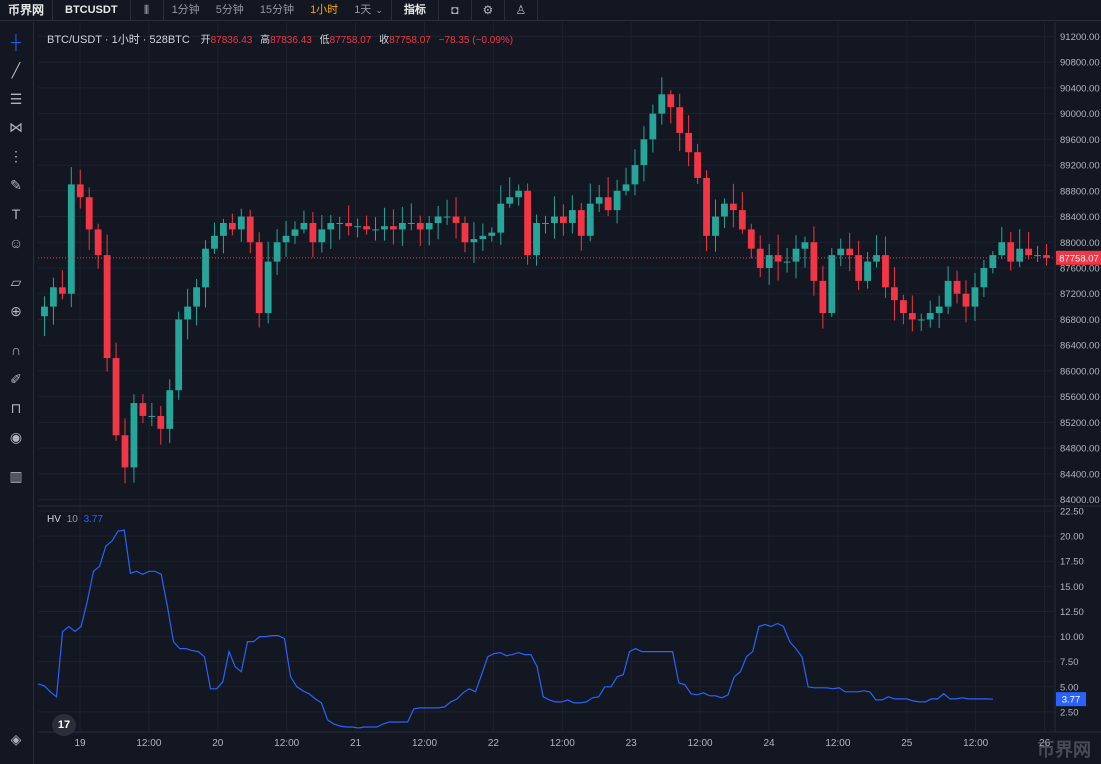 This screenshot has height=764, width=1101. Describe the element at coordinates (291, 40) in the screenshot. I see `legend-high: 87836.43` at that location.